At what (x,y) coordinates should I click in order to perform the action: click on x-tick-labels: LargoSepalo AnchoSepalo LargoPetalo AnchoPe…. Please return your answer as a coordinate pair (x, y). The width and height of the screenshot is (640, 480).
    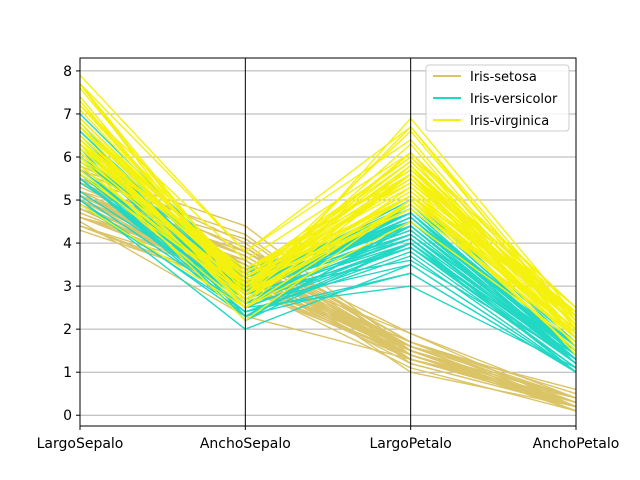
    Looking at the image, I should click on (328, 439).